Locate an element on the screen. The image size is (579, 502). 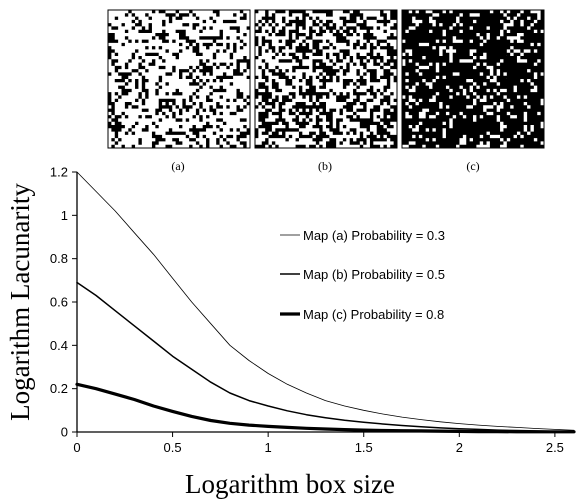
x-axis-title: Logarithm box size is located at coordinates (290, 484).